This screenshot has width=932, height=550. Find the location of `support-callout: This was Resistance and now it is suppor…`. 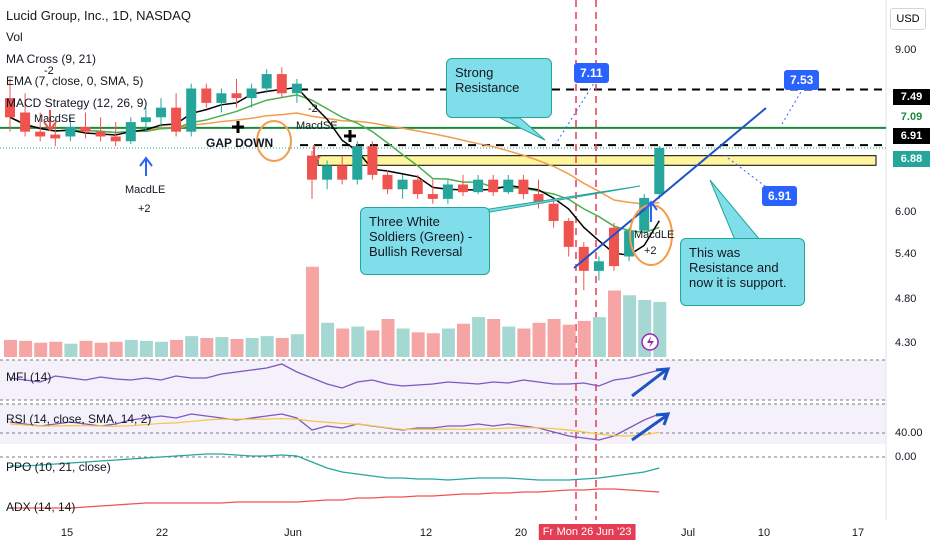

support-callout: This was Resistance and now it is suppor… is located at coordinates (742, 272).